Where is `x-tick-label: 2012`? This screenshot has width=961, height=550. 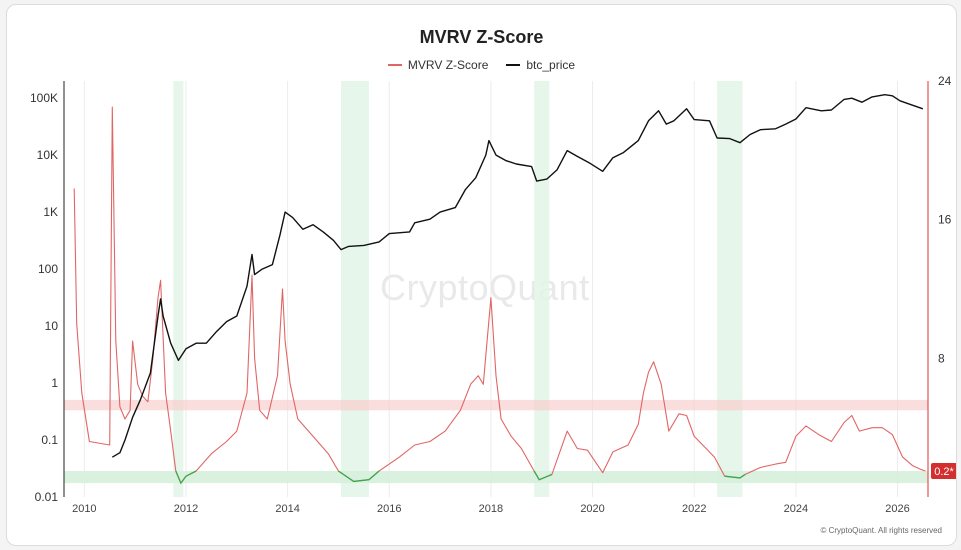
x-tick-label: 2012 is located at coordinates (186, 509).